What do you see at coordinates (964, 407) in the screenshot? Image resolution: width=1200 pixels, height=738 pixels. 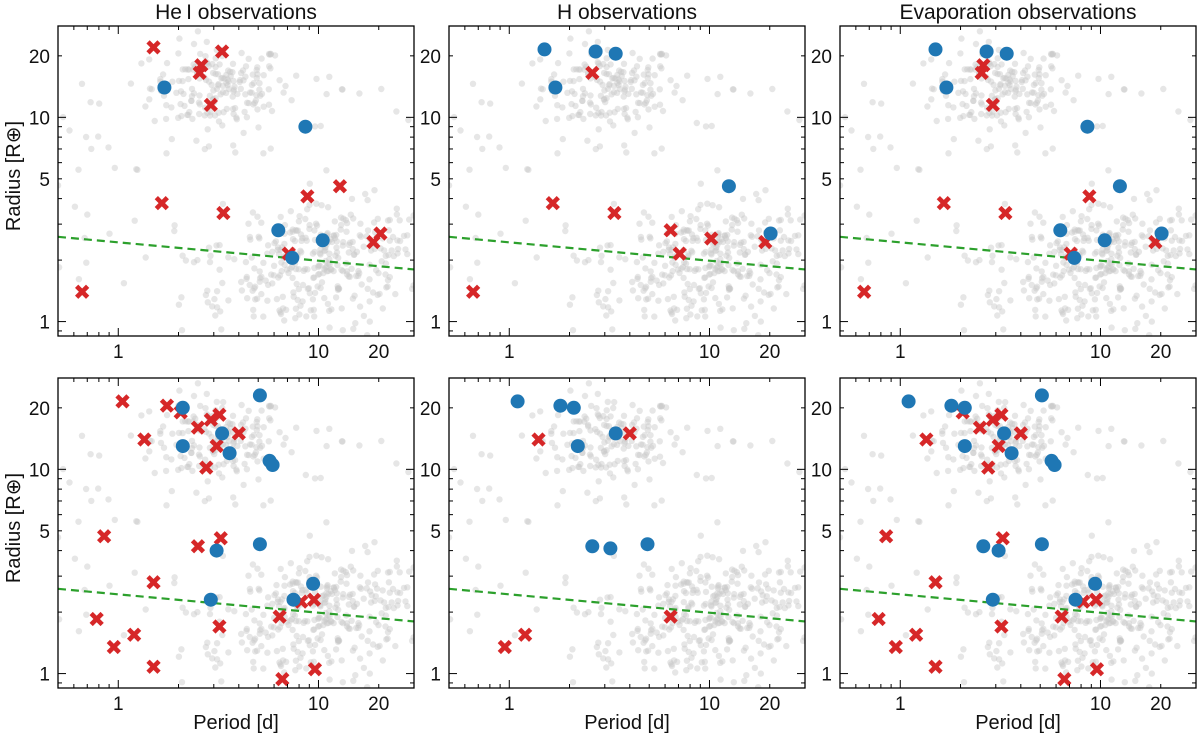 I see `detection-marker` at bounding box center [964, 407].